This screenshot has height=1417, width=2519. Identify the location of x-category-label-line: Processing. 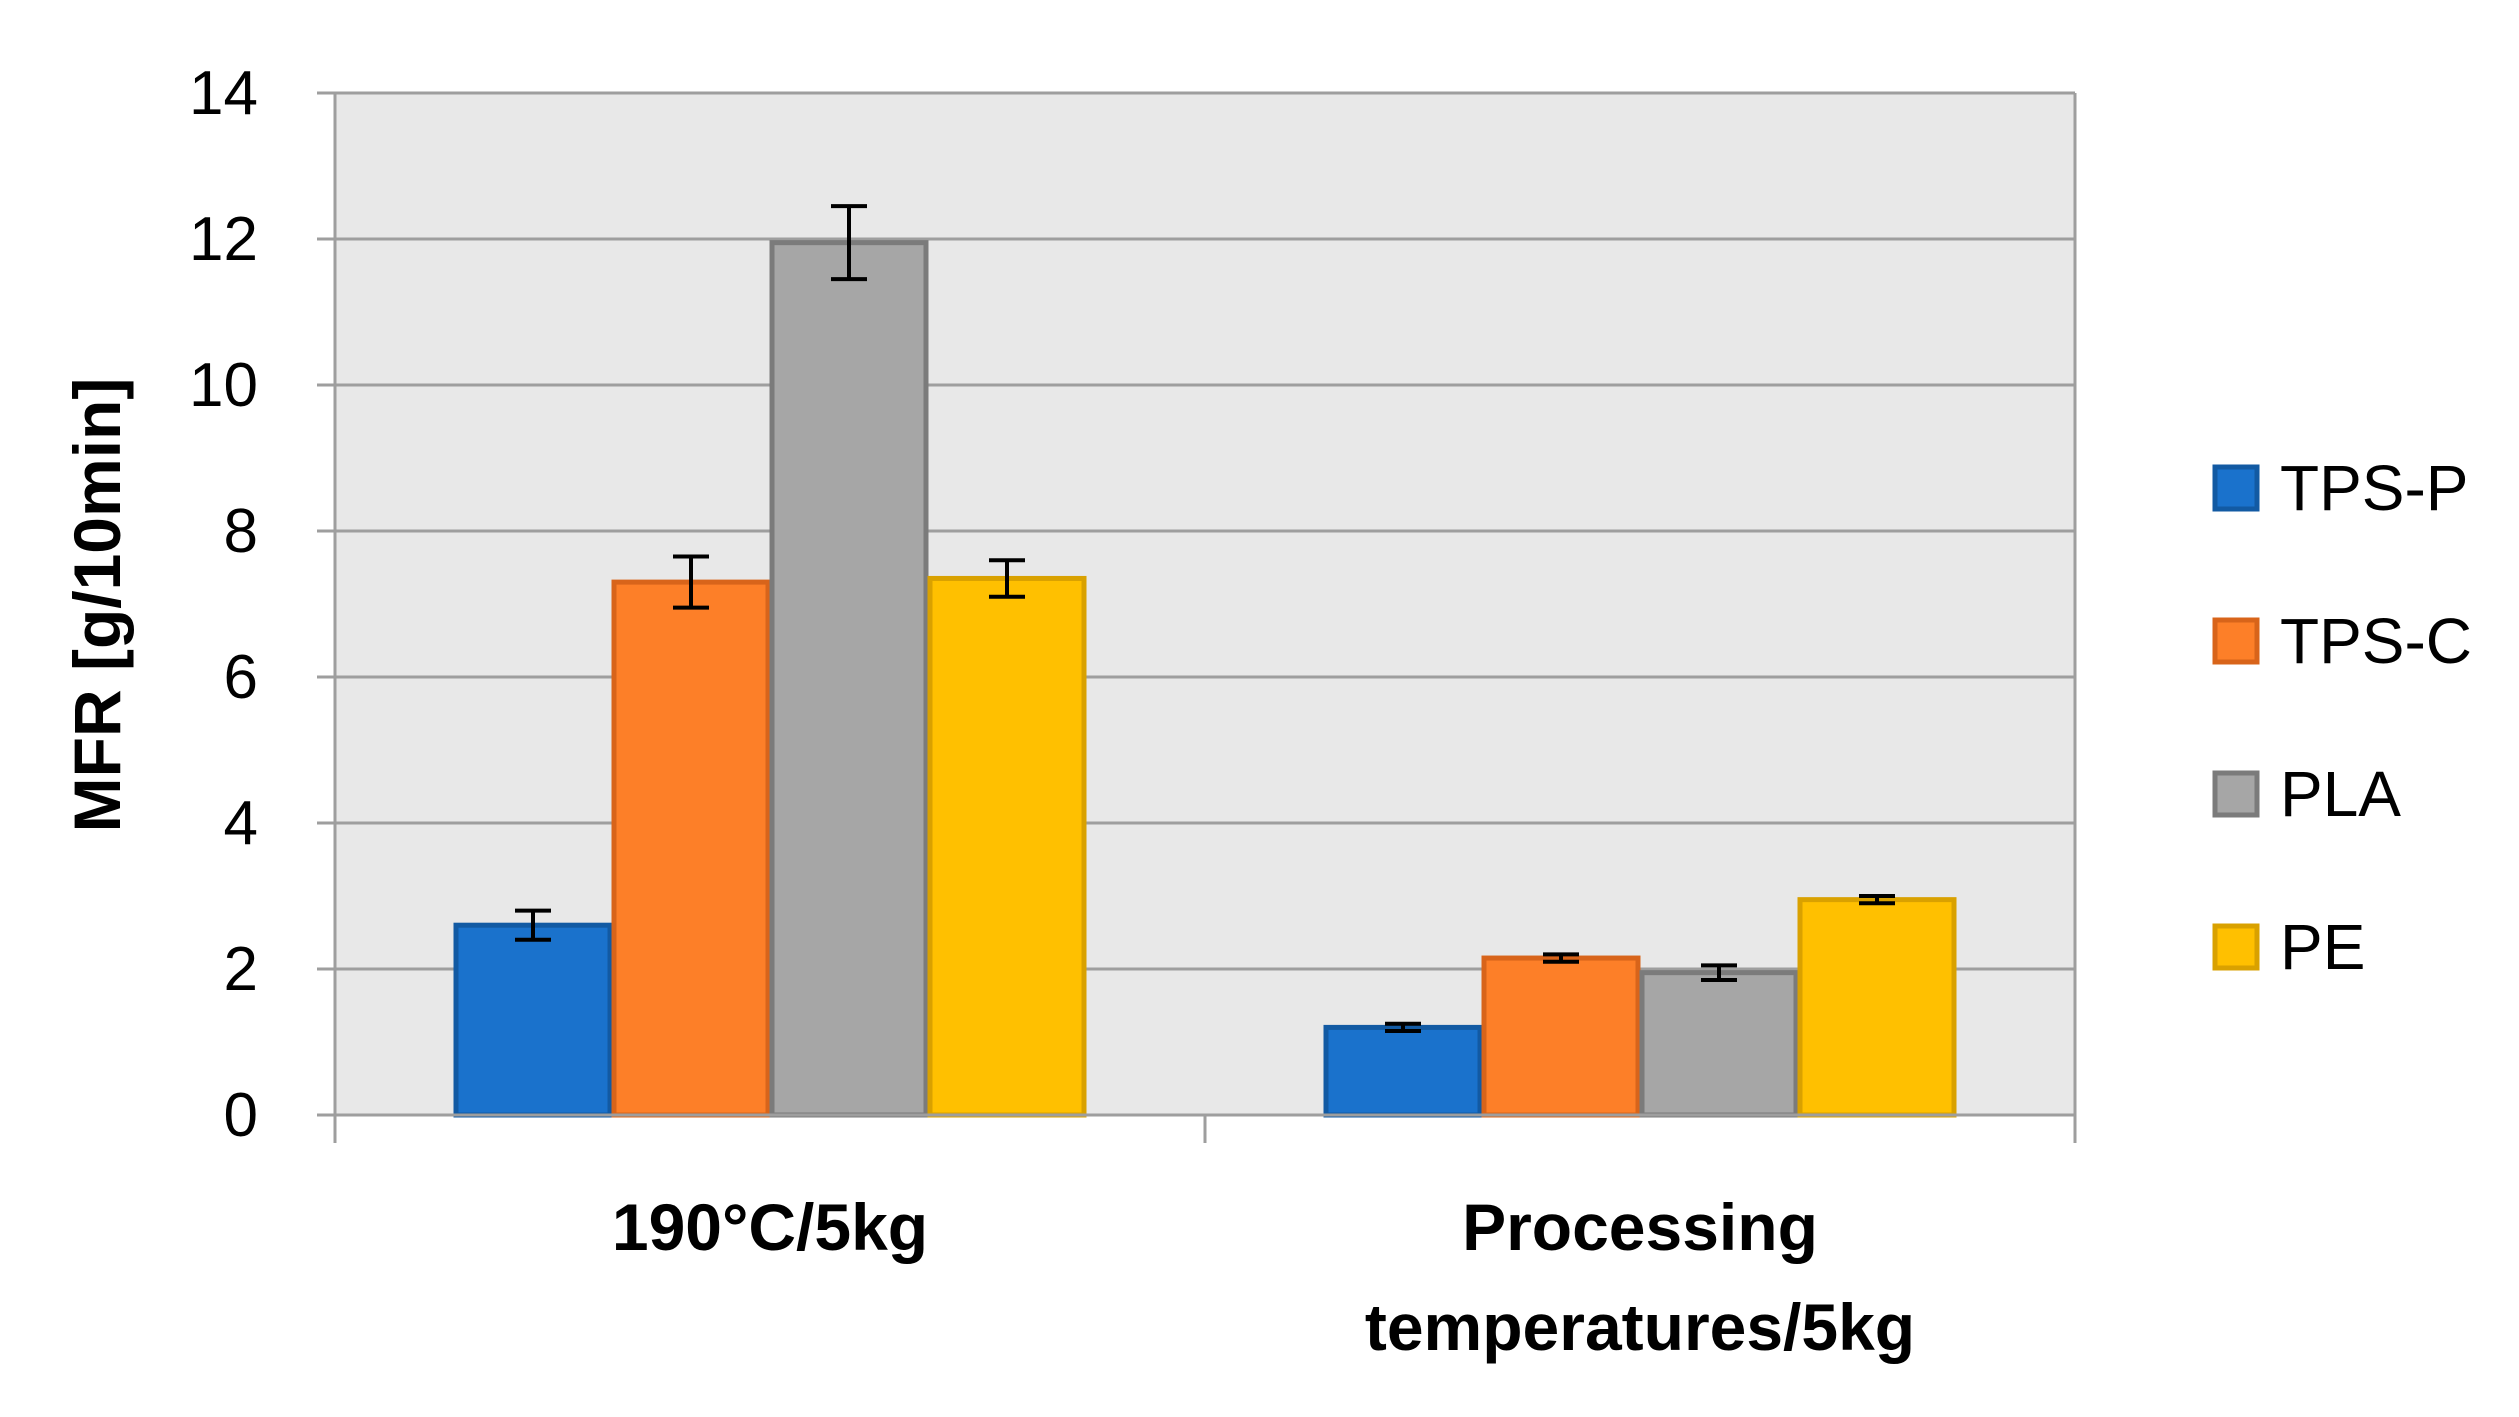
(1640, 1227).